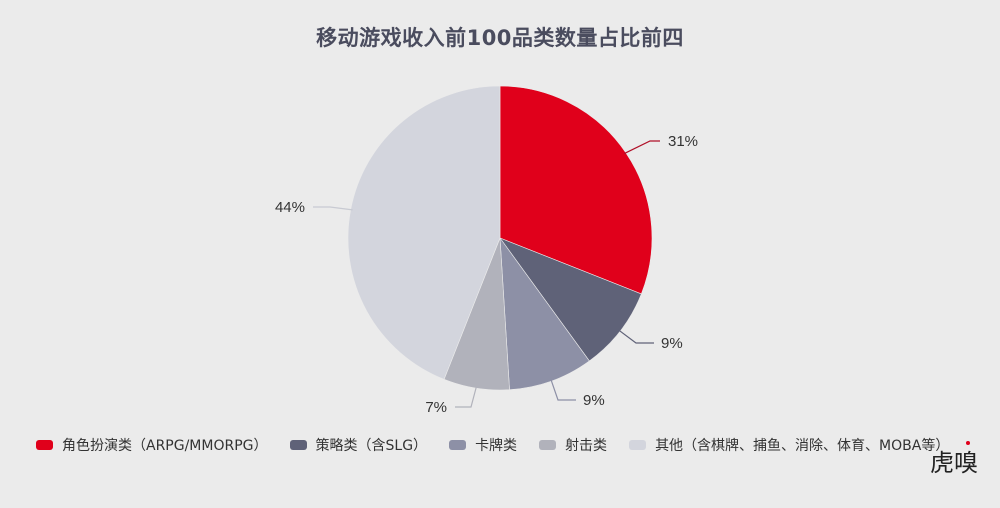  Describe the element at coordinates (500, 38) in the screenshot. I see `chart-title: 移动游戏收入前100品类数量占比前四` at that location.